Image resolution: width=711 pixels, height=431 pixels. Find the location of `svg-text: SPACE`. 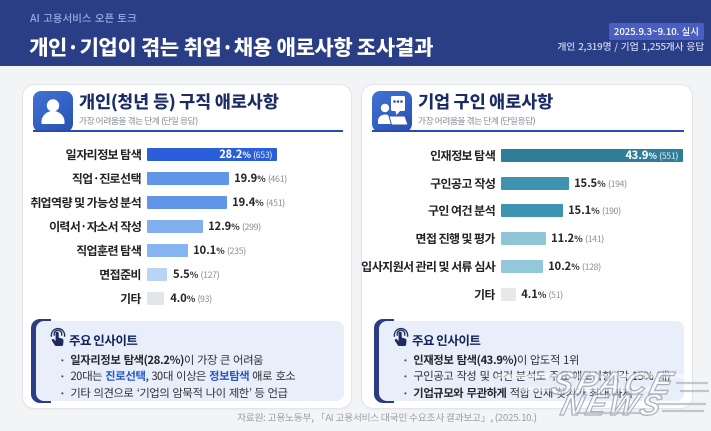

svg-text: SPACE is located at coordinates (614, 382).